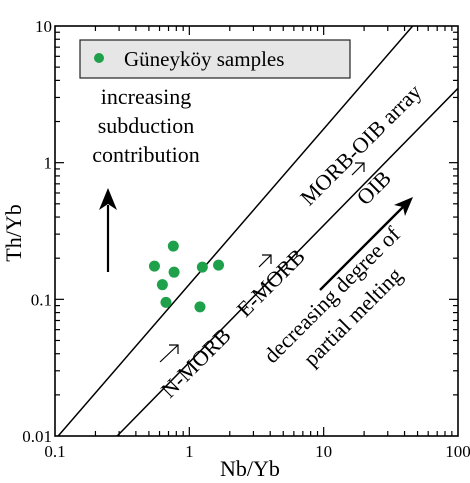 Image resolution: width=470 pixels, height=483 pixels. I want to click on x-tick-label: 10, so click(323, 451).